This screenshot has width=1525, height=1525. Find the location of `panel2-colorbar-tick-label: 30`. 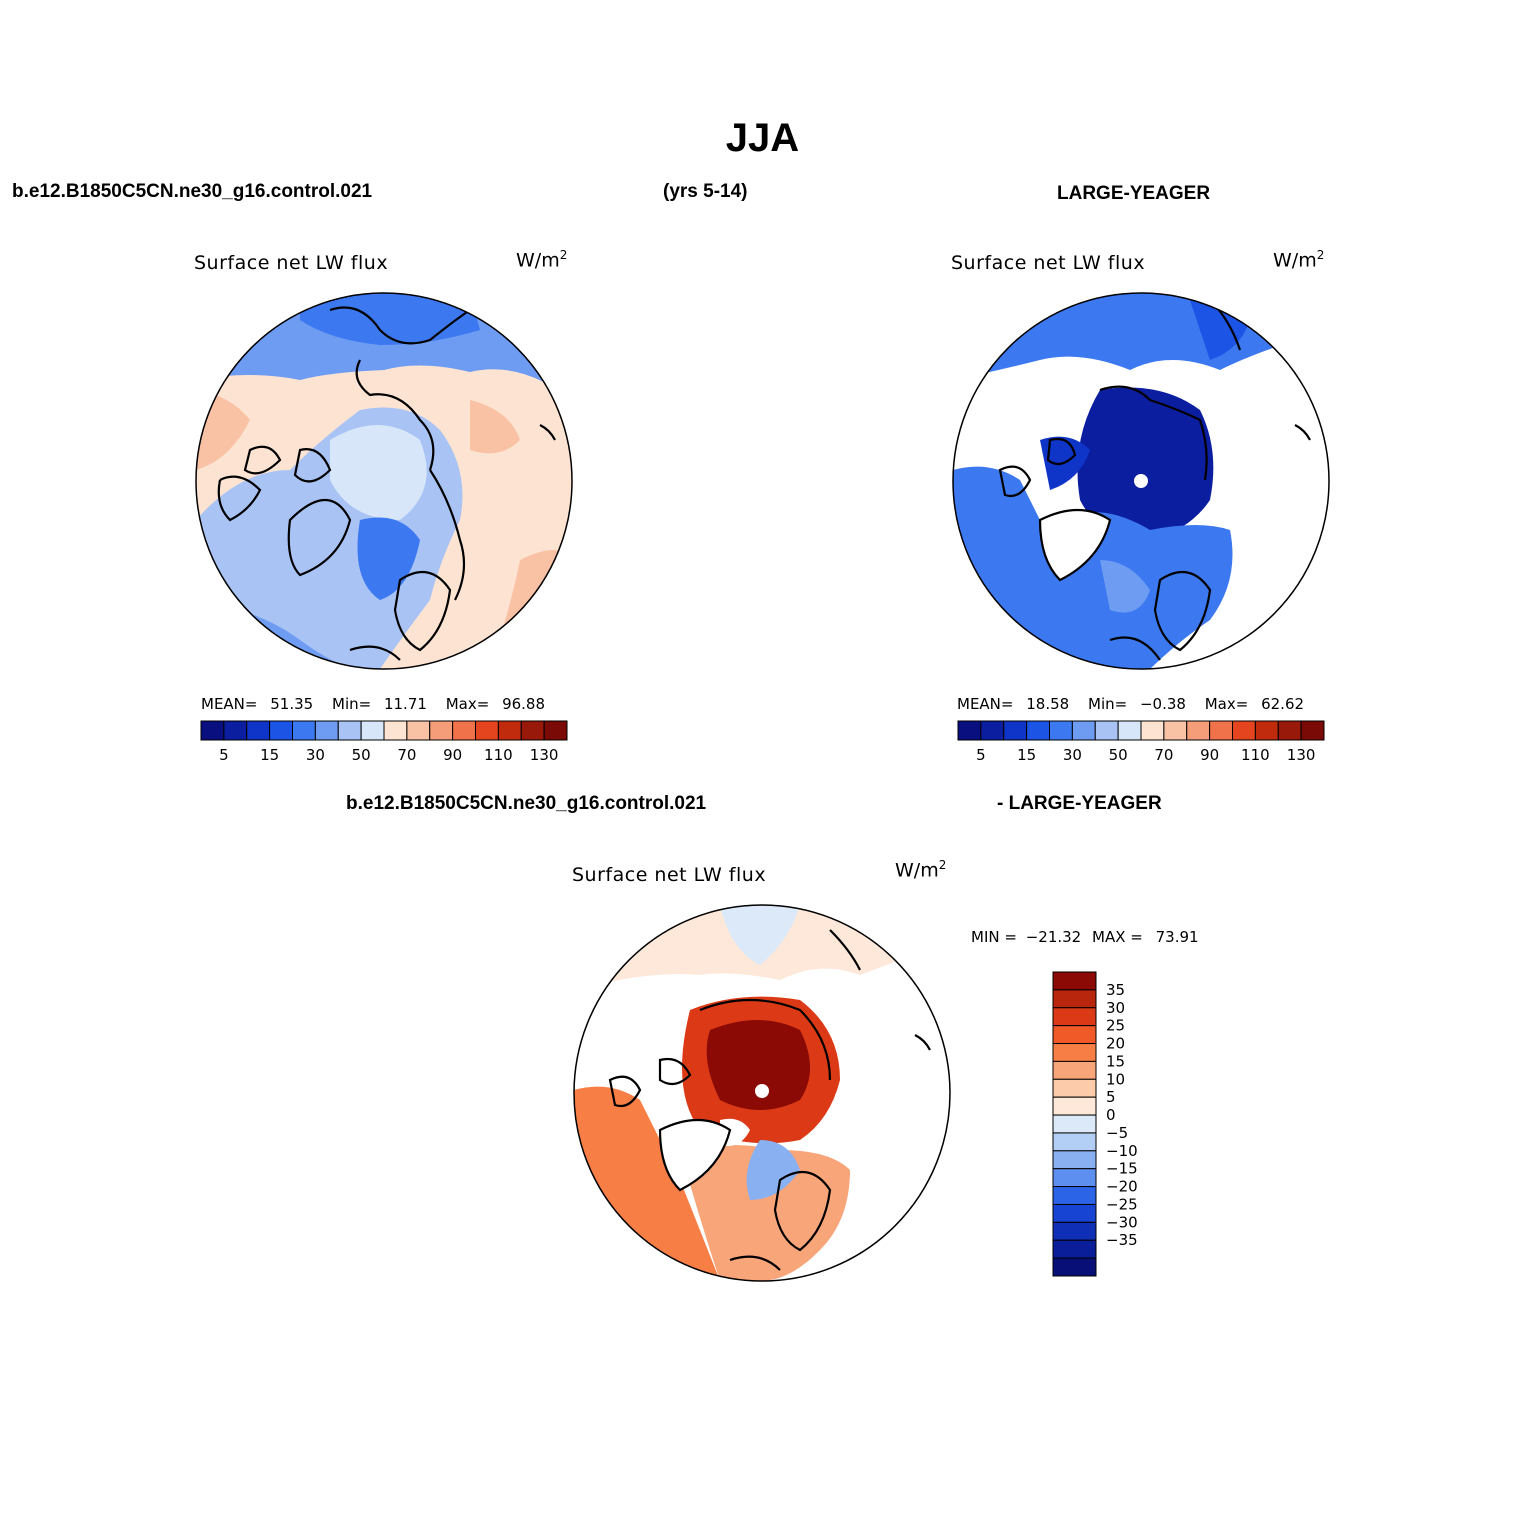

panel2-colorbar-tick-label: 30 is located at coordinates (1072, 755).